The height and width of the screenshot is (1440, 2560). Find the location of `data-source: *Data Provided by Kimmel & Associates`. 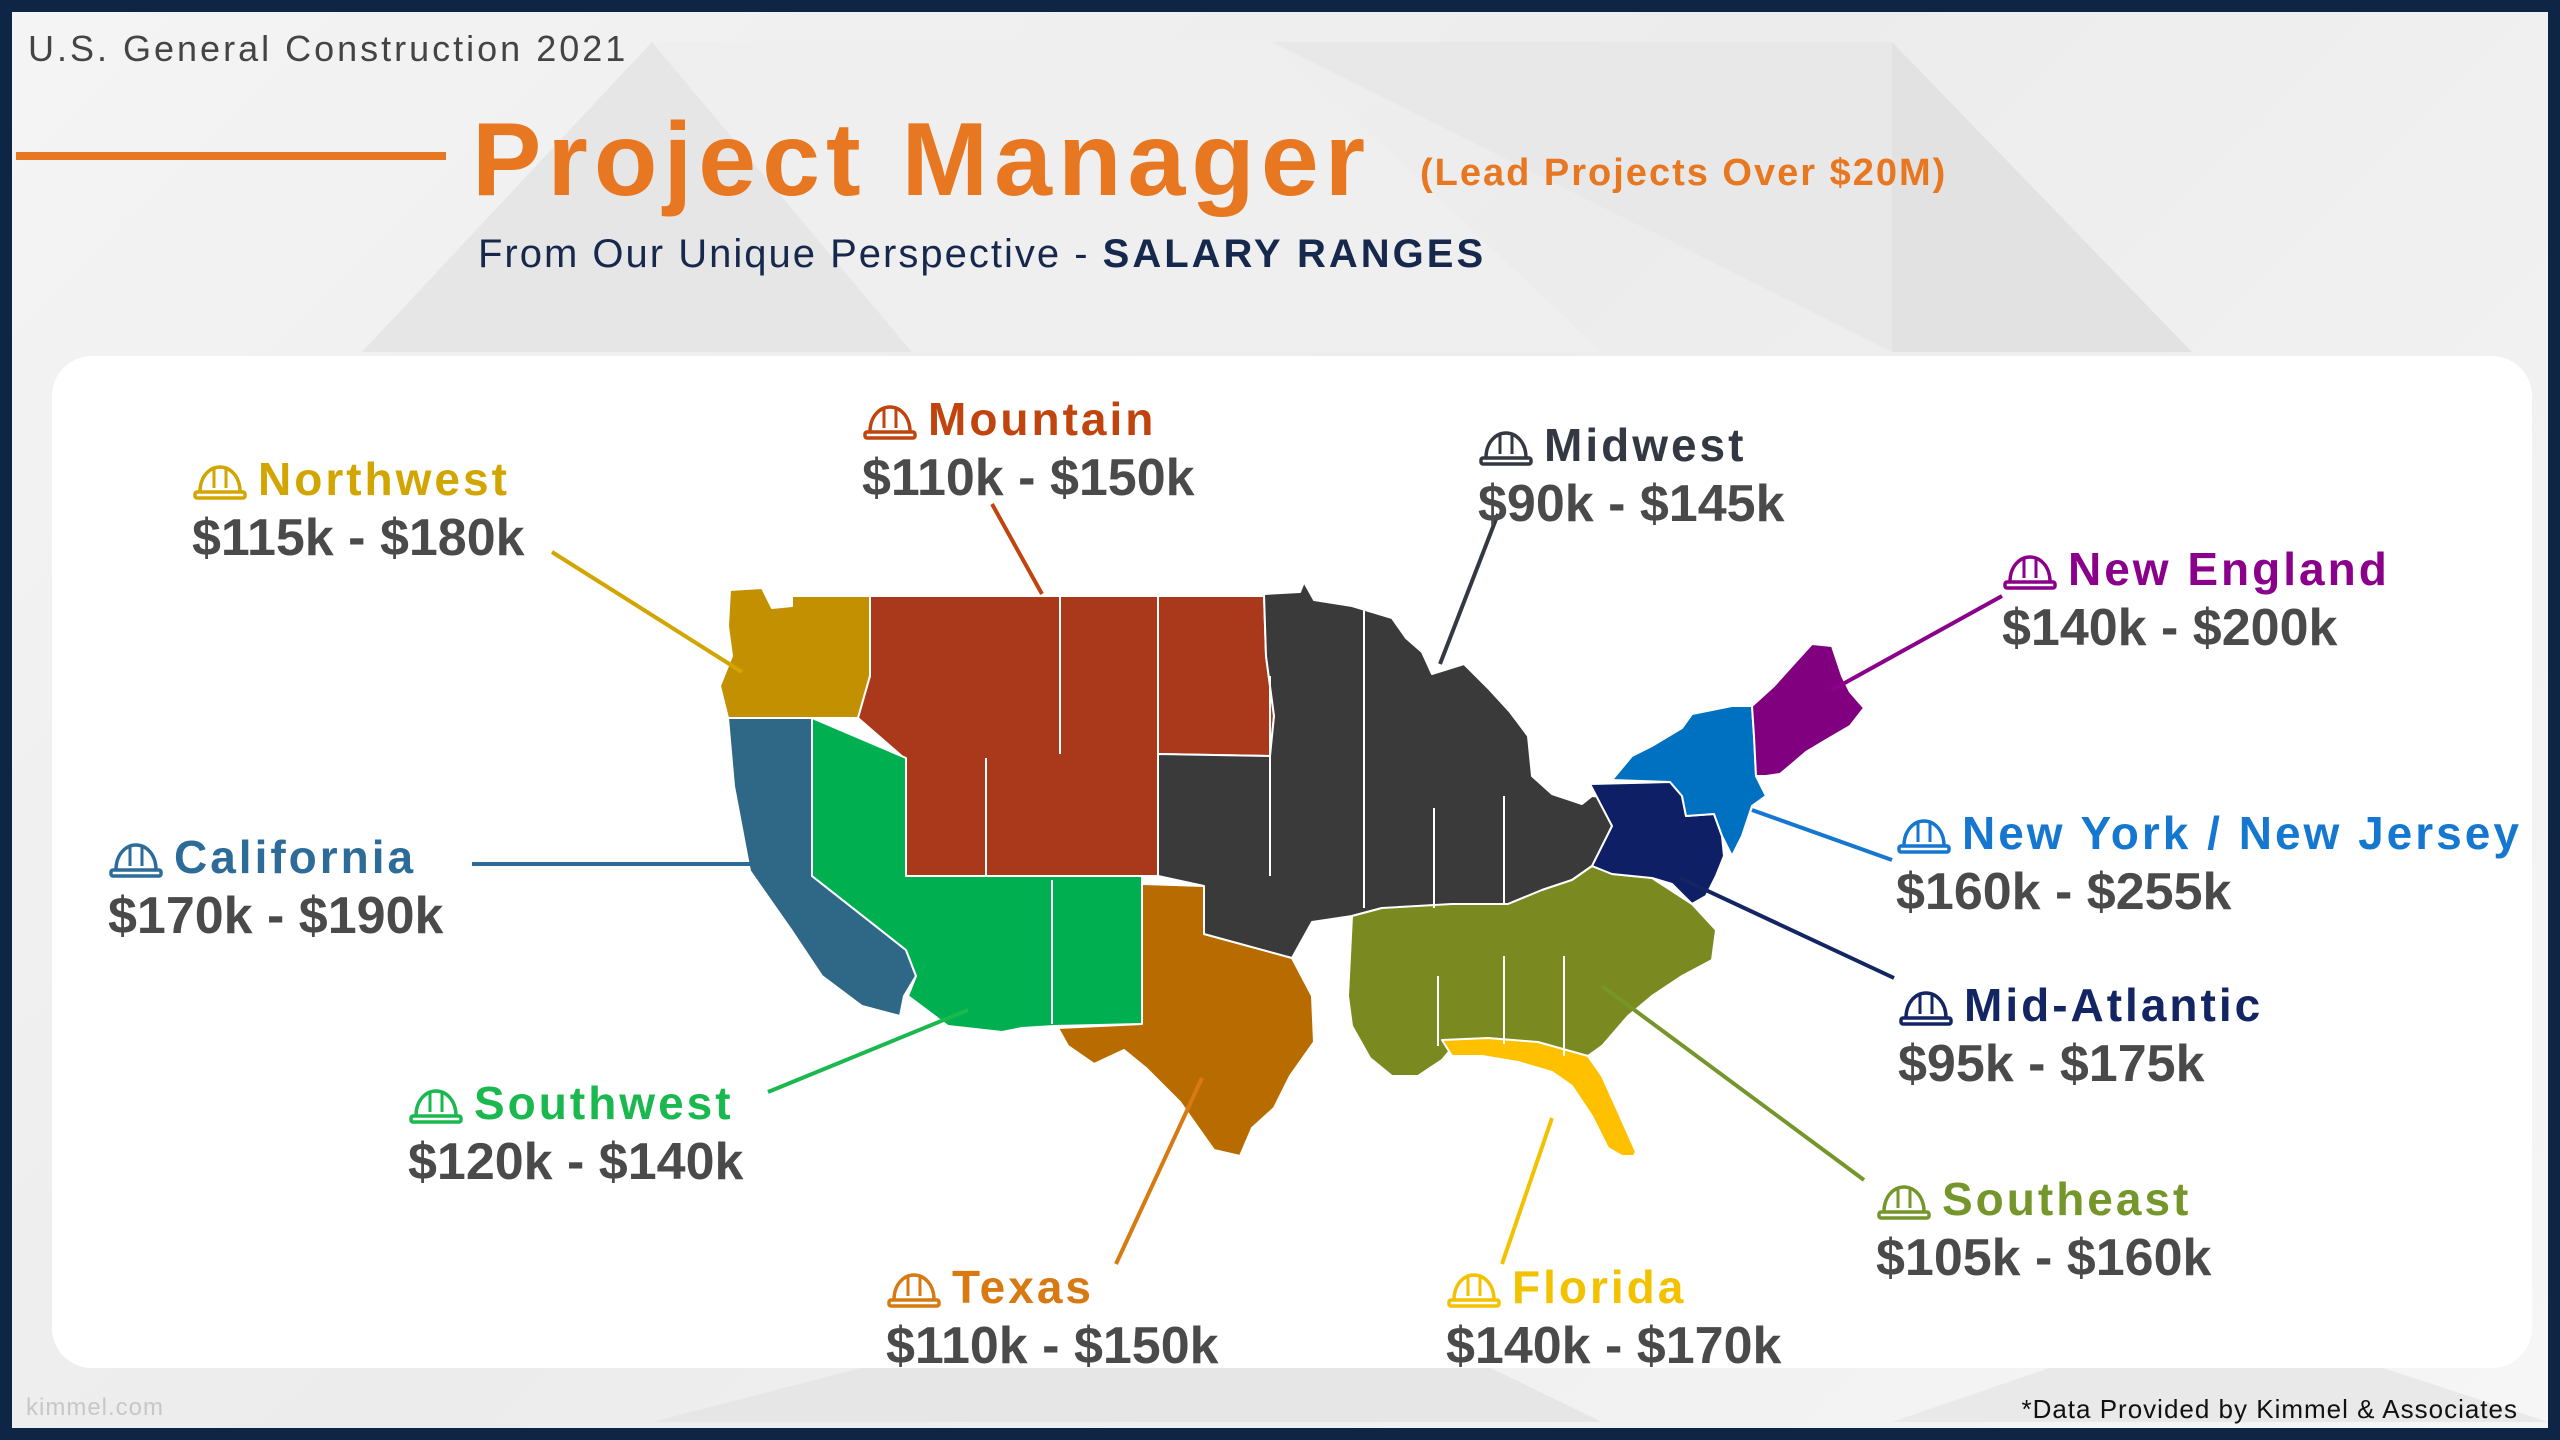

data-source: *Data Provided by Kimmel & Associates is located at coordinates (2269, 1409).